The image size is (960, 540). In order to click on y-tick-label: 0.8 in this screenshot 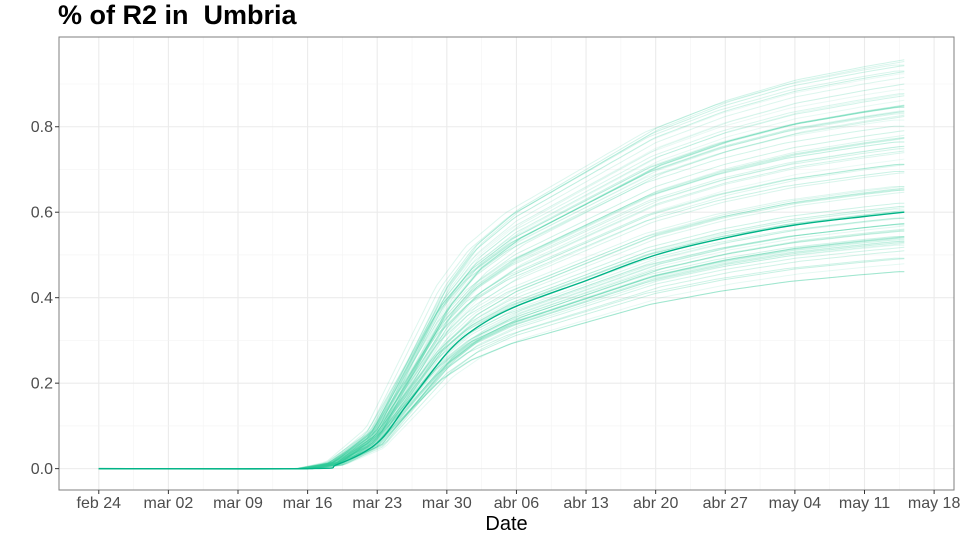, I will do `click(42, 127)`.